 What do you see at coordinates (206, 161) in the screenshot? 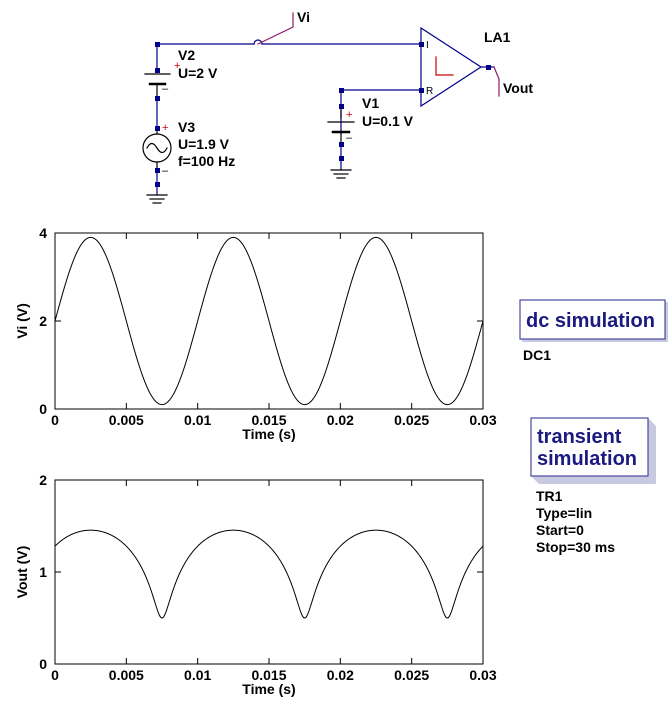
I see `v3-param2: f=100 Hz` at bounding box center [206, 161].